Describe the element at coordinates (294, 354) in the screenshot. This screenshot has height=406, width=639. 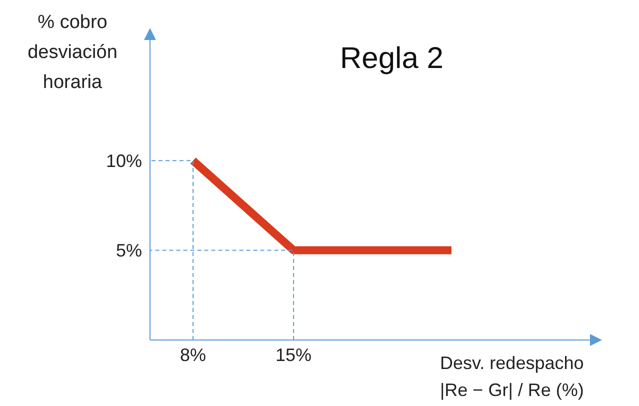
I see `x-tick-label: 15%` at that location.